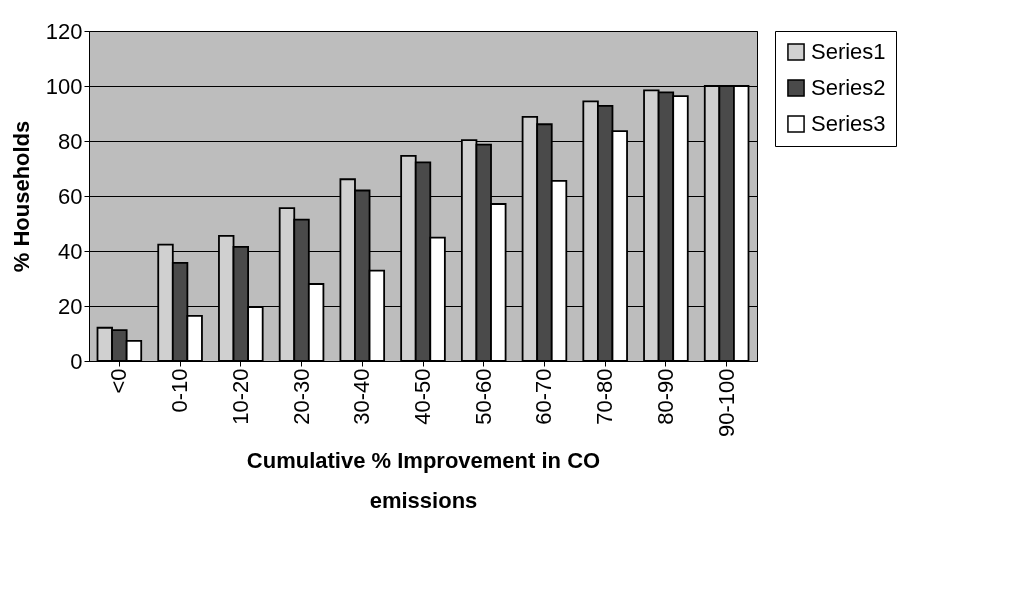 The width and height of the screenshot is (1030, 606). Describe the element at coordinates (301, 396) in the screenshot. I see `x-tick-label: 20-30` at that location.